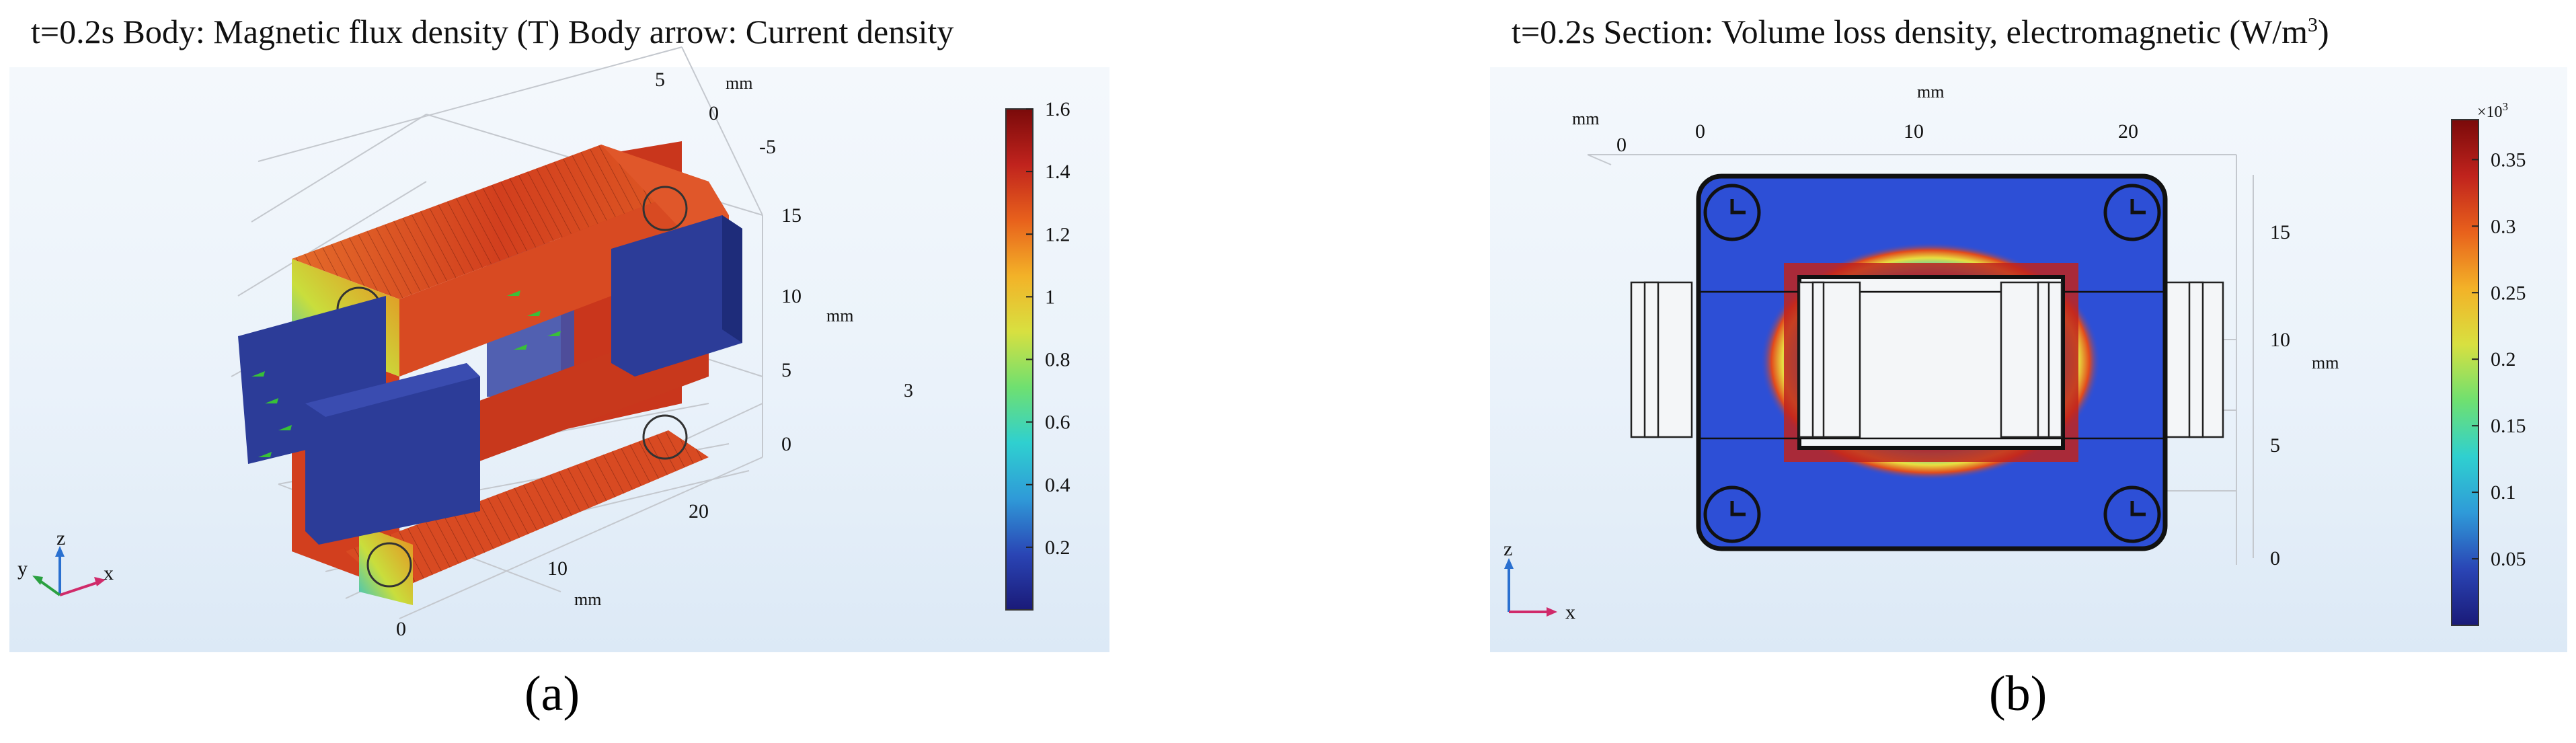 Image resolution: width=2576 pixels, height=743 pixels. Describe the element at coordinates (2503, 226) in the screenshot. I see `colorbar-tick-label: 0.3` at that location.